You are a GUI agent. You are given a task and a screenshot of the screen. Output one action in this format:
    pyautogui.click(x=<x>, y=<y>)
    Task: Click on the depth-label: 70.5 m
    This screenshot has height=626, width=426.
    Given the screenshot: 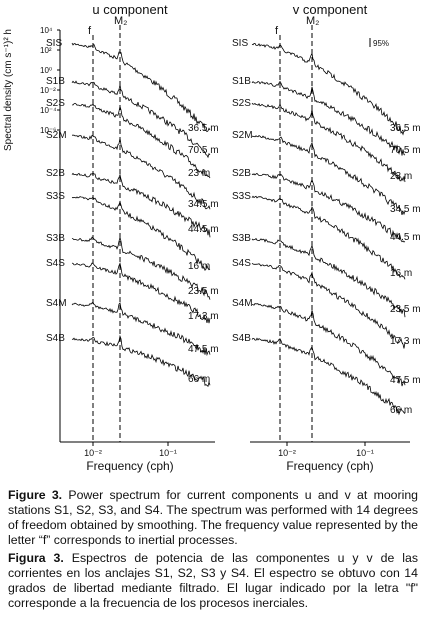 What is the action you would take?
    pyautogui.click(x=405, y=150)
    